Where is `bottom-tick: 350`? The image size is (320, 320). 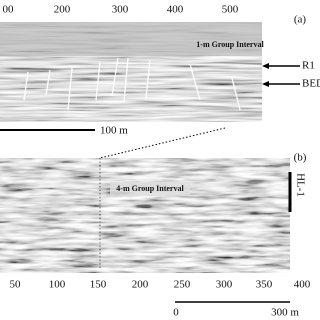 bottom-tick: 350 is located at coordinates (264, 285).